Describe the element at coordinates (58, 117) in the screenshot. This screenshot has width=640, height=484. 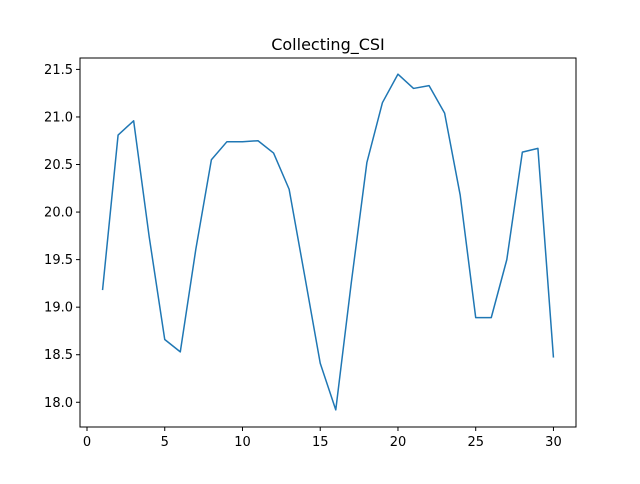
I see `y-tick-label: 21.0` at that location.